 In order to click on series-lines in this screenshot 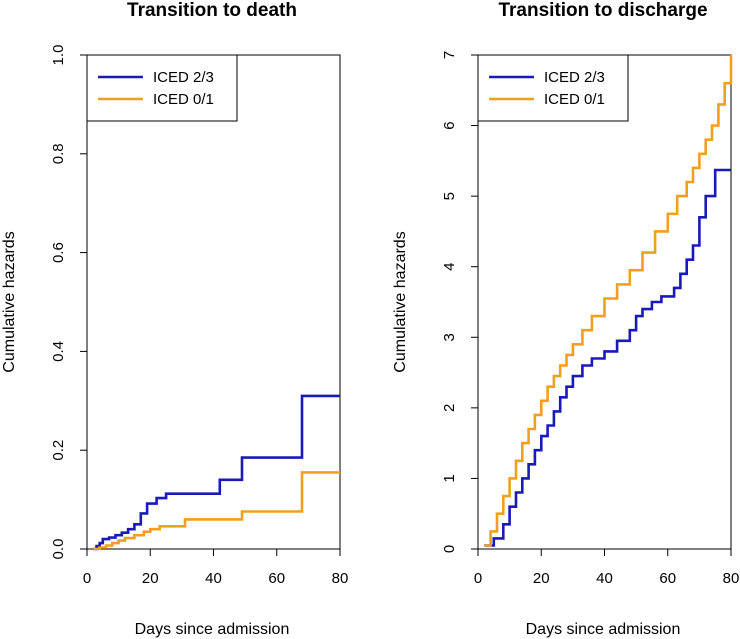, I will do `click(216, 472)`.